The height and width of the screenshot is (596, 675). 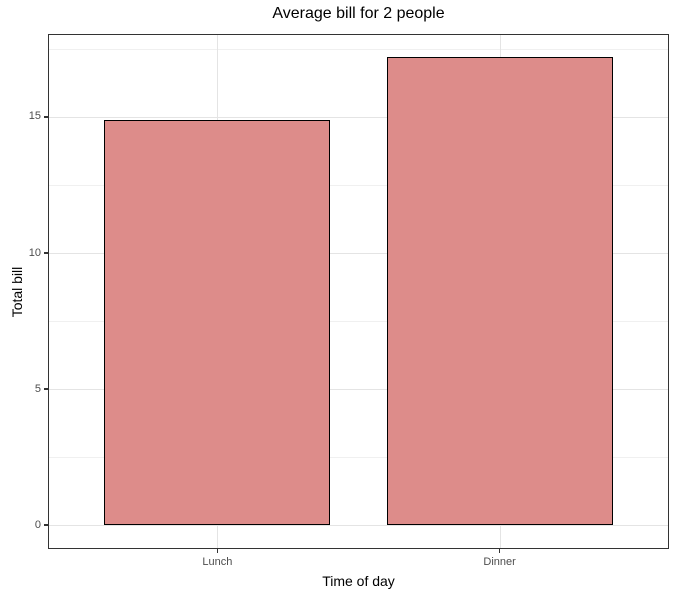 I want to click on x-tick-label: Lunch, so click(x=217, y=562).